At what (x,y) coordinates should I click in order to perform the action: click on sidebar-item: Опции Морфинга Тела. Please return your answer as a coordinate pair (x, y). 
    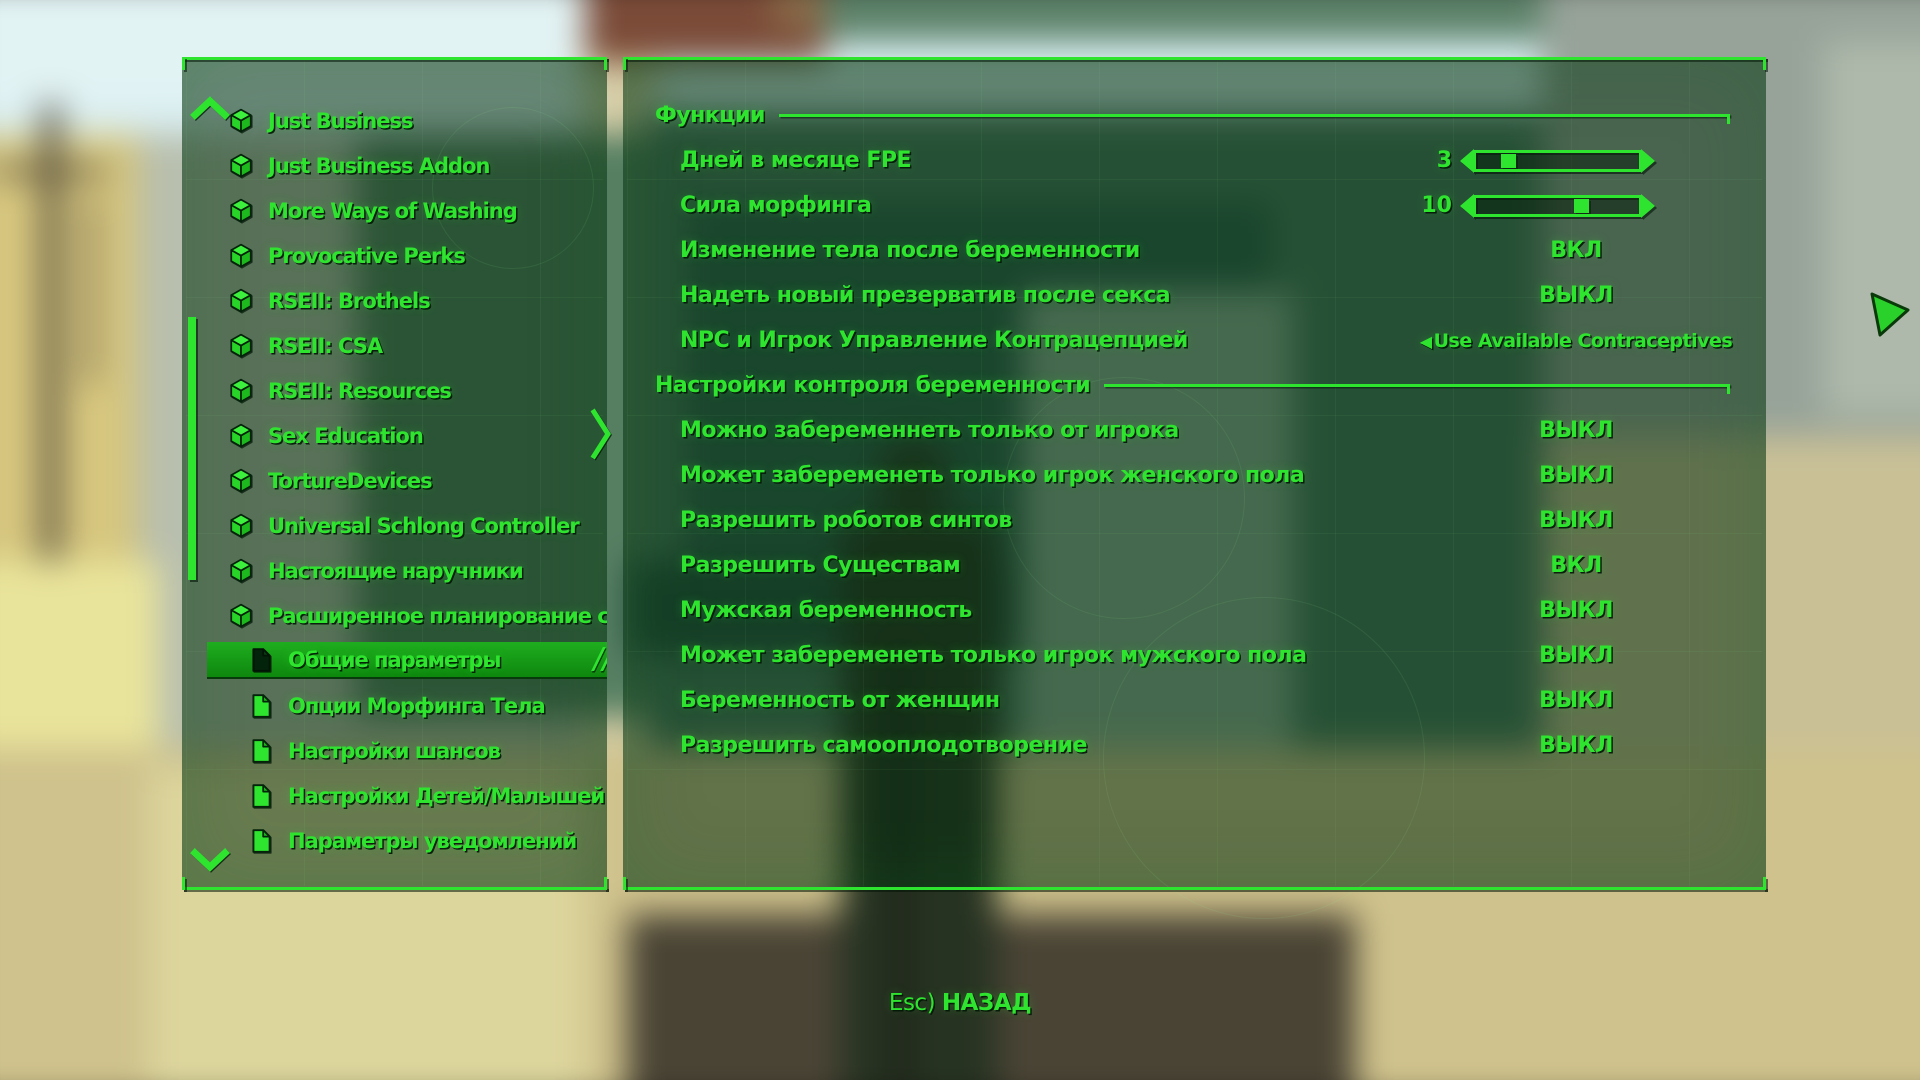
    Looking at the image, I should click on (394, 705).